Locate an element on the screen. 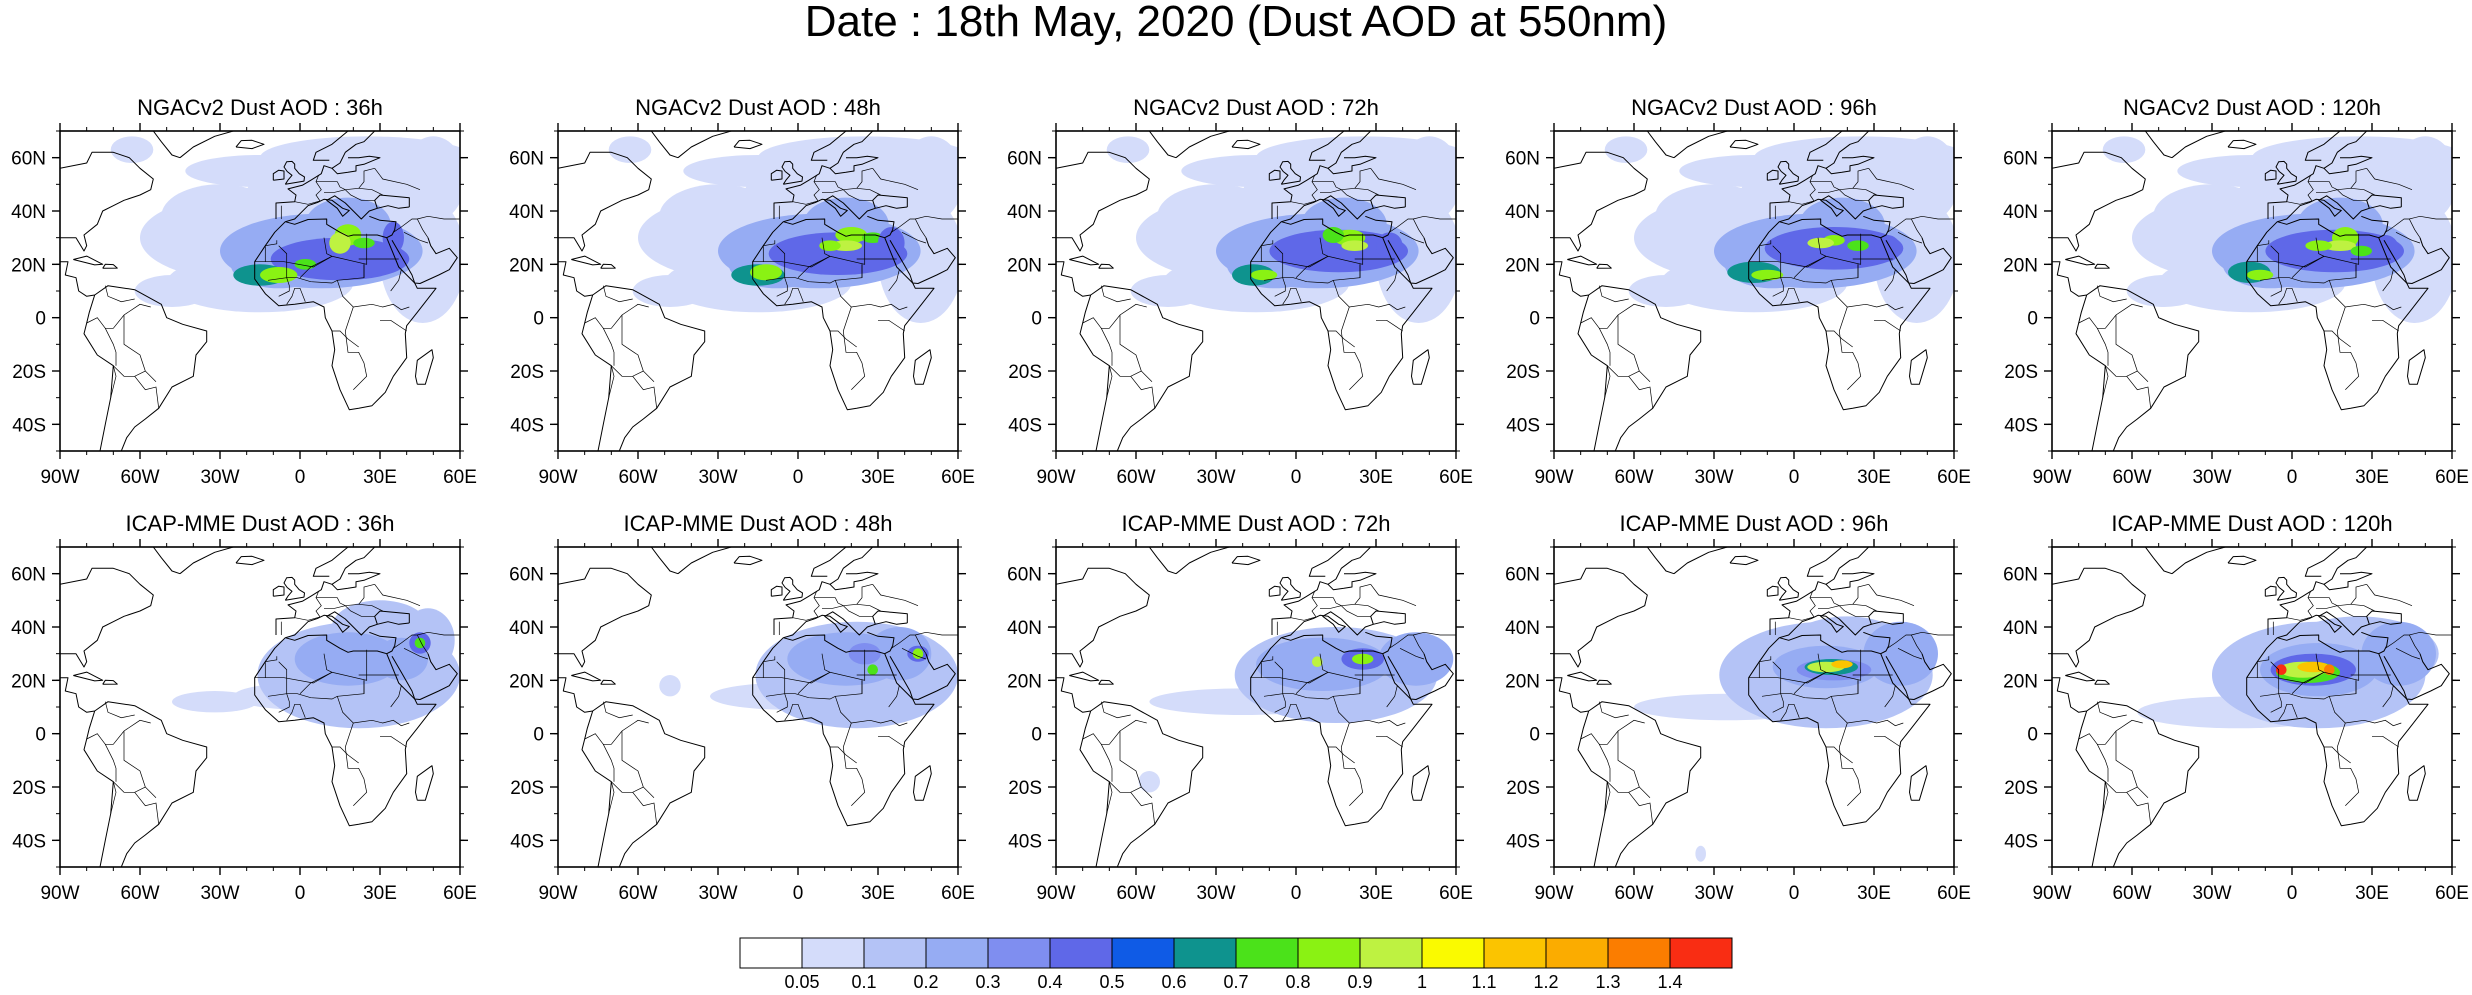 The image size is (2472, 995). x-tick-label: 60E is located at coordinates (2452, 477).